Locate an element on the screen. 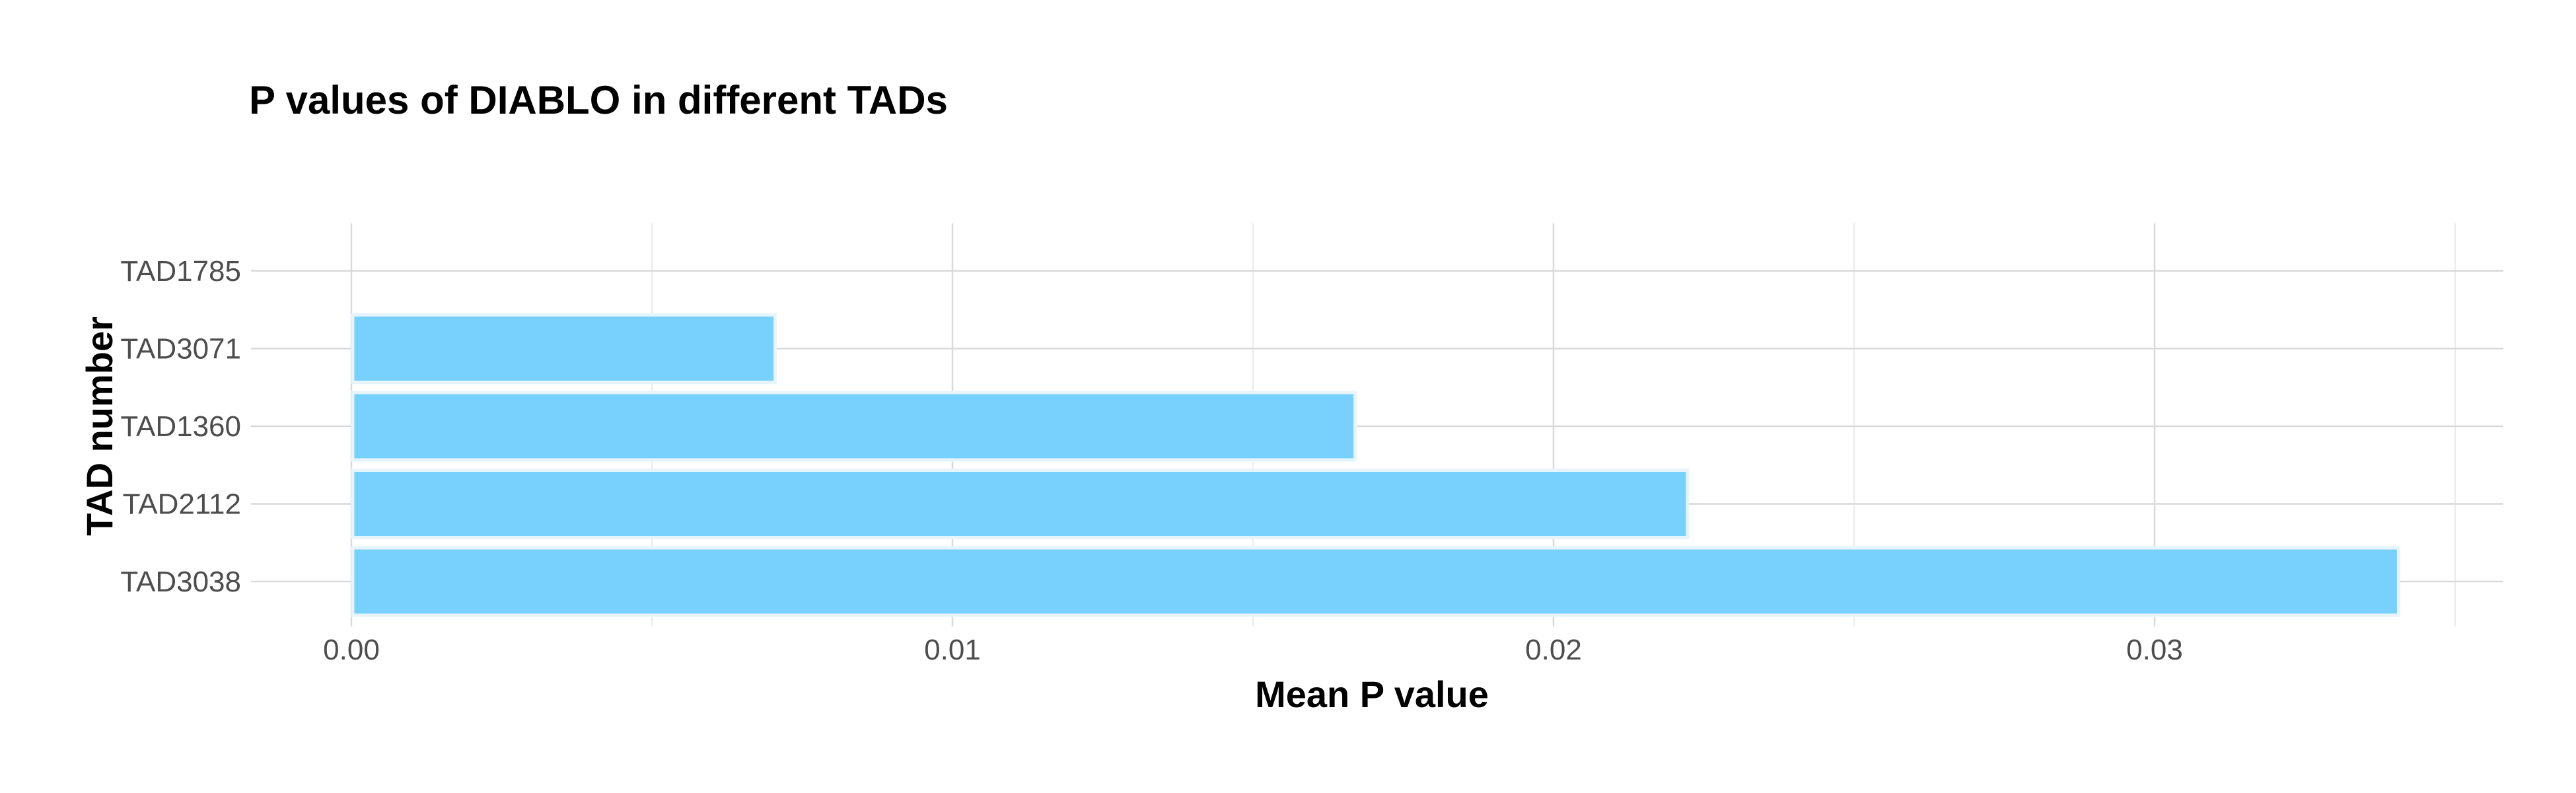 The height and width of the screenshot is (793, 2576). x-tick-label: 0.01 is located at coordinates (952, 650).